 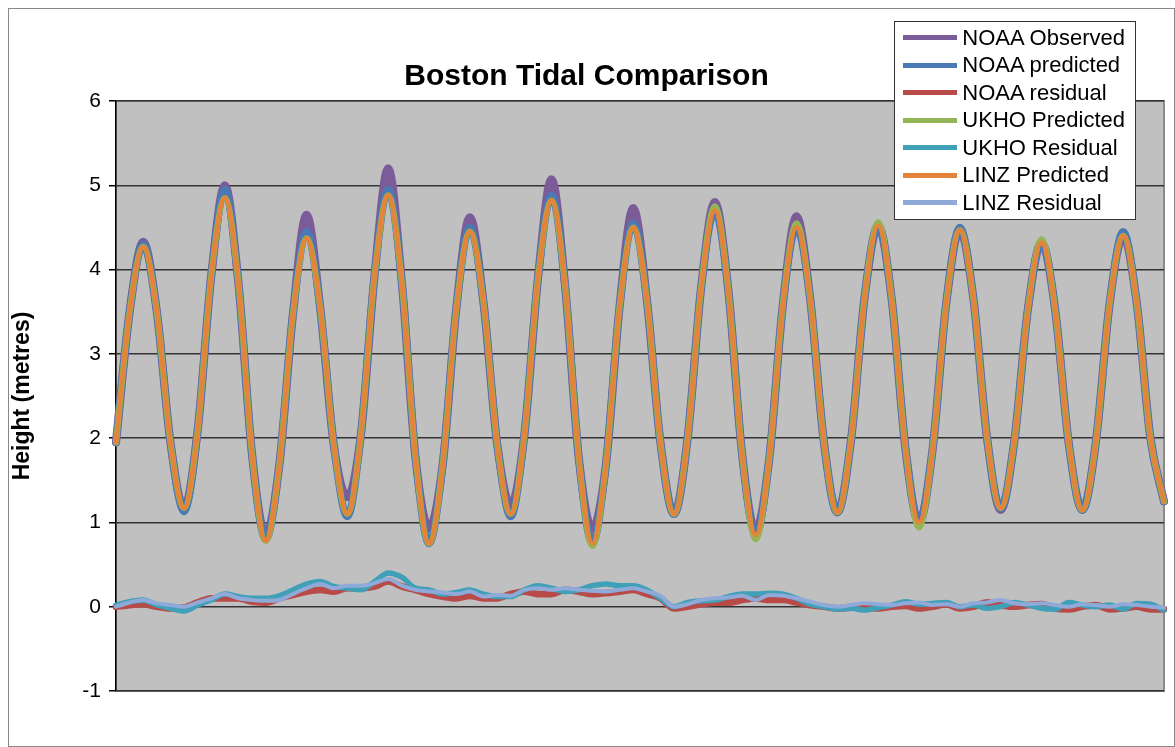 What do you see at coordinates (1034, 92) in the screenshot?
I see `legend-label: NOAA residual` at bounding box center [1034, 92].